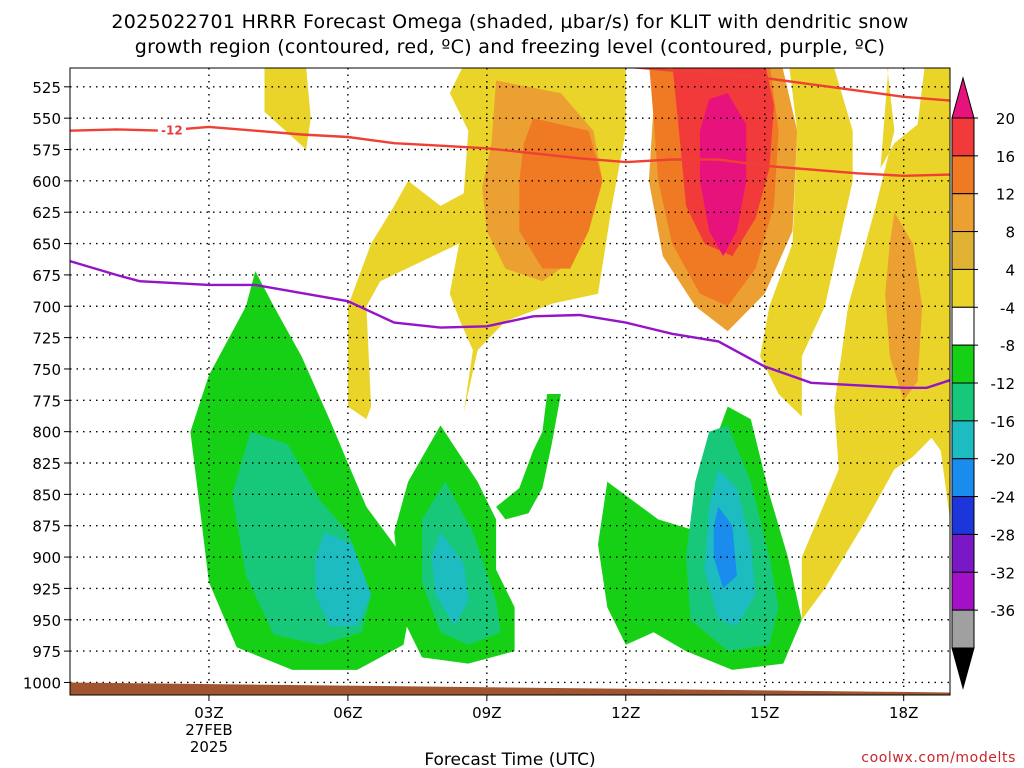 The image size is (1024, 768). What do you see at coordinates (208, 730) in the screenshot?
I see `x-date-label: 27FEB` at bounding box center [208, 730].